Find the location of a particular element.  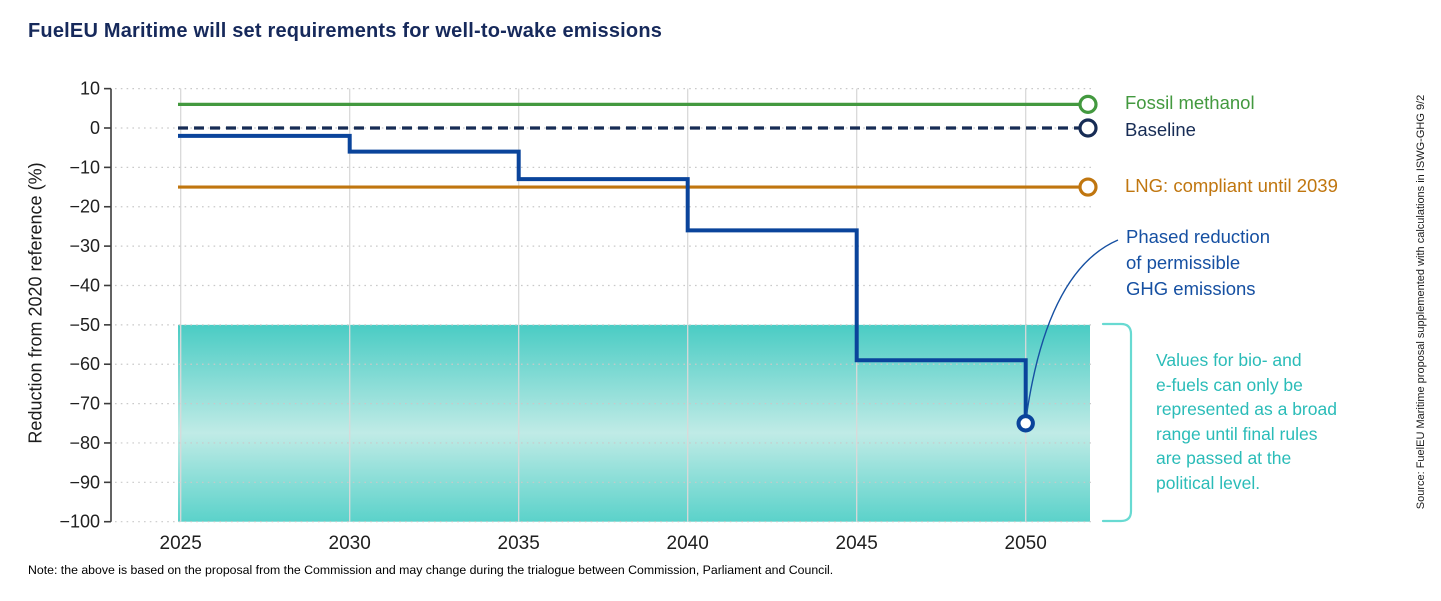

svg-text: −40 is located at coordinates (84, 285).